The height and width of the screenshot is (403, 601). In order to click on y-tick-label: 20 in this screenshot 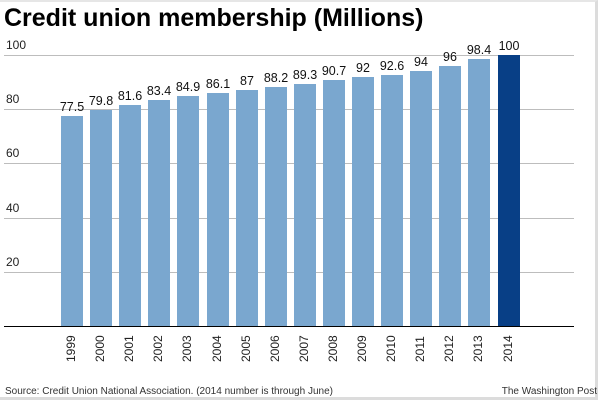, I will do `click(13, 262)`.